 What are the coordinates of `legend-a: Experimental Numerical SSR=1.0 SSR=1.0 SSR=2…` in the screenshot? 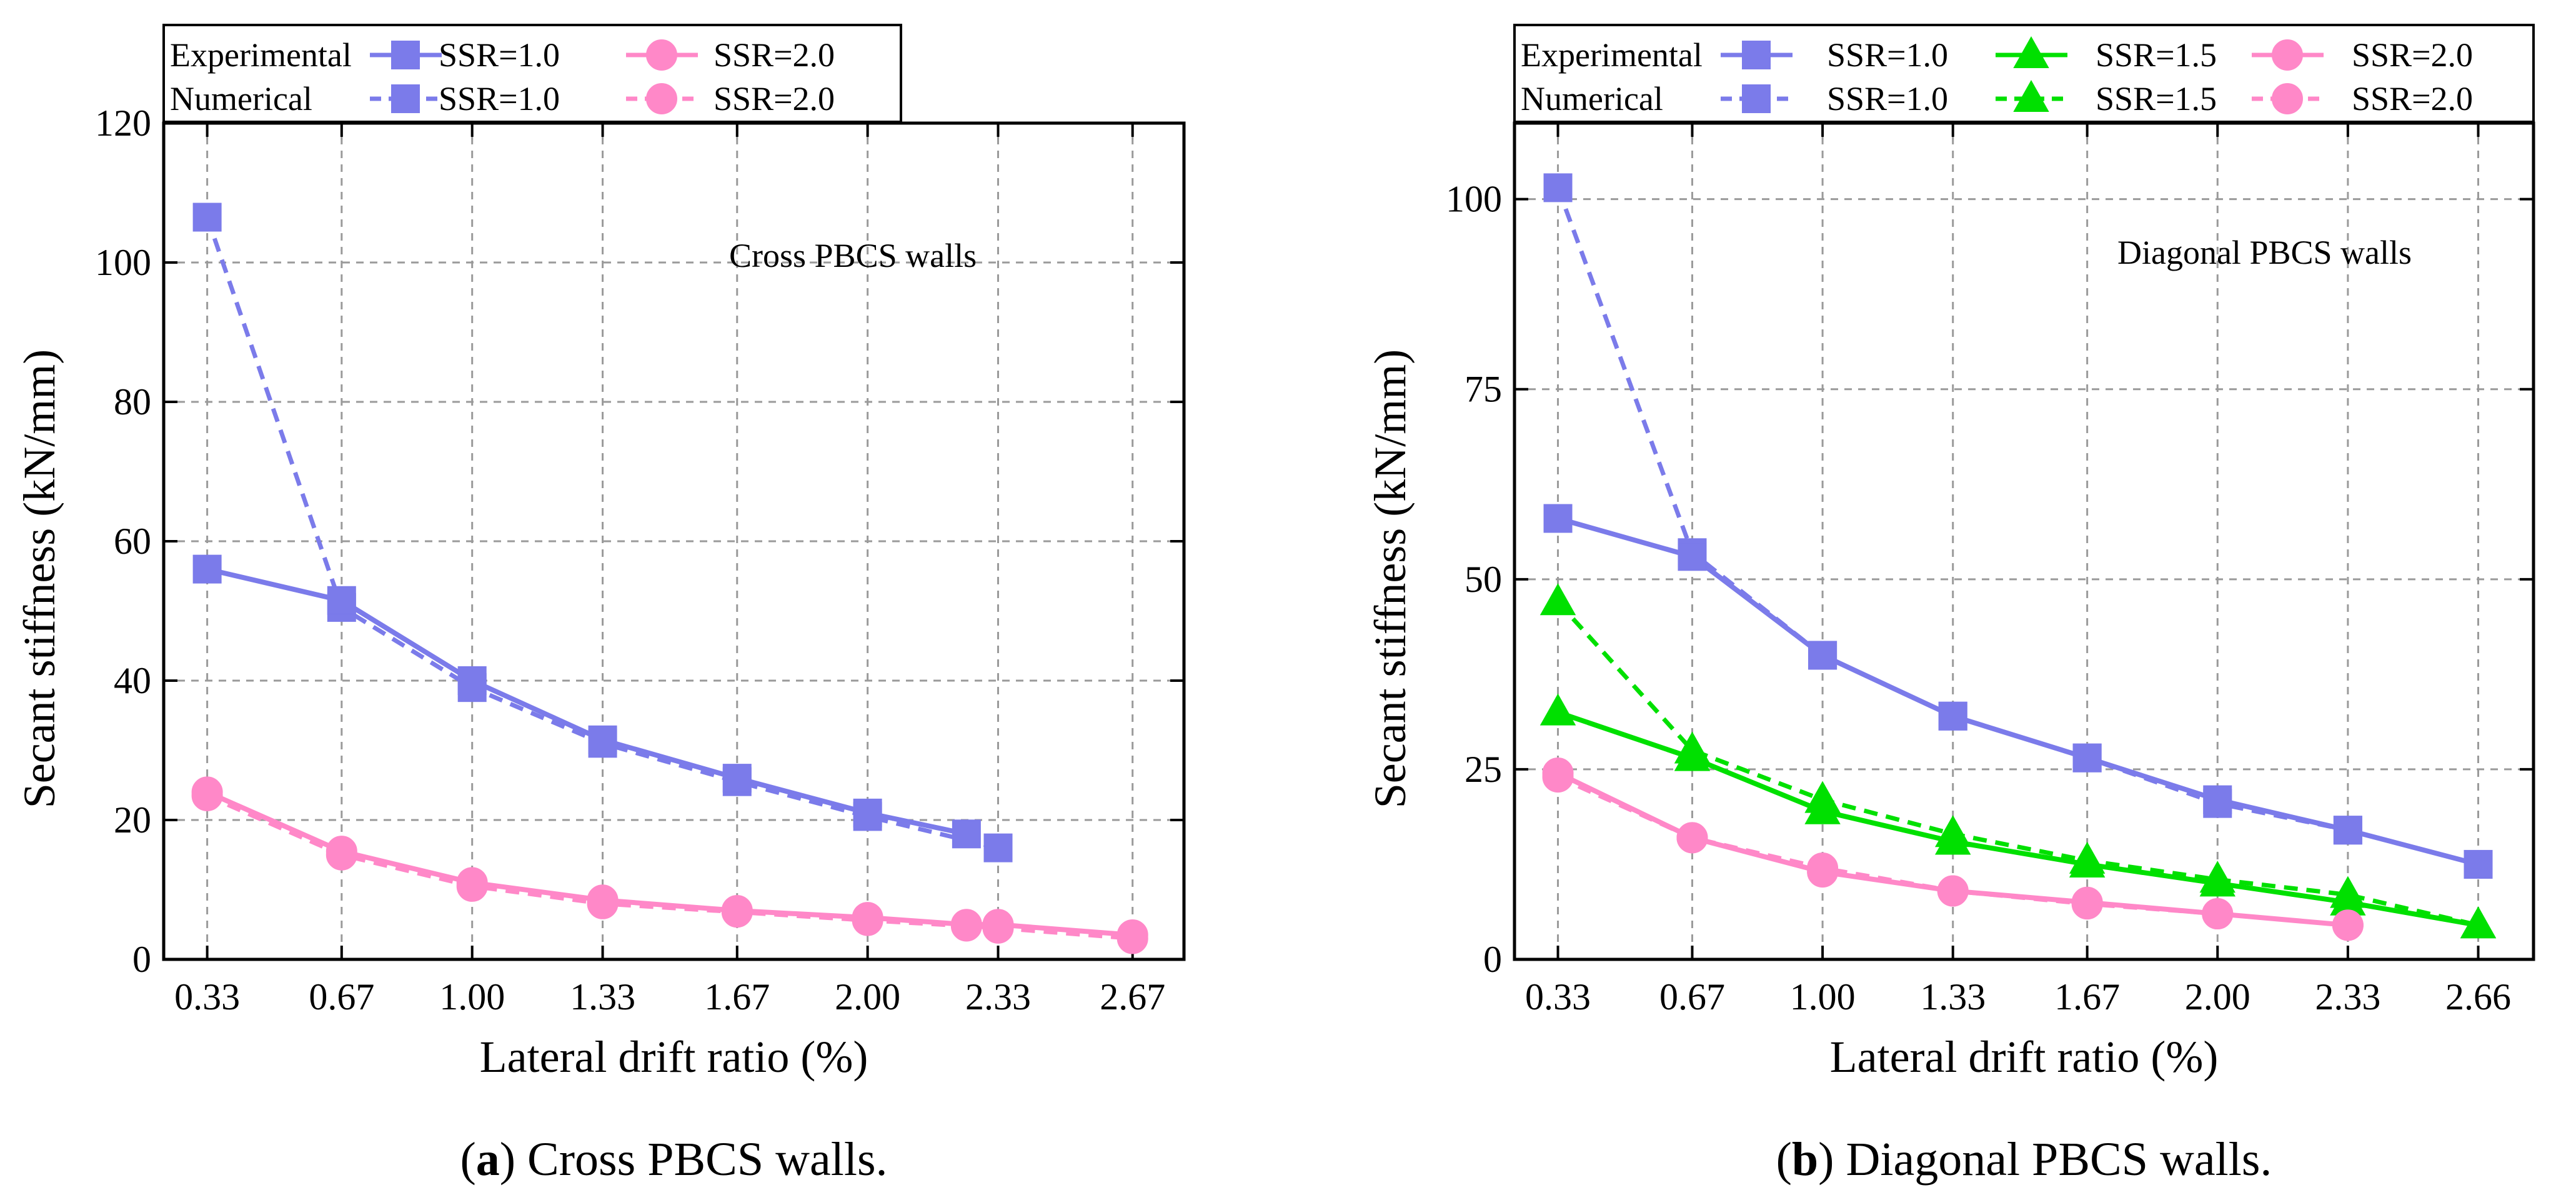 It's located at (532, 73).